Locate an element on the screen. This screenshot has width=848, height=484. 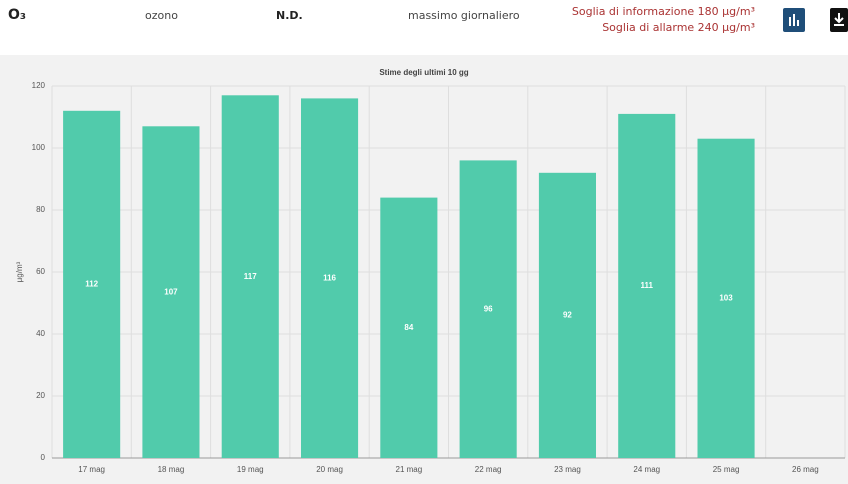
y-tick-label: 80 is located at coordinates (40, 209).